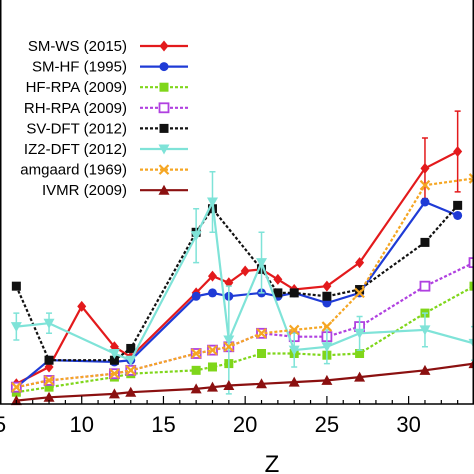 The image size is (474, 474). I want to click on legend-label: RH-RPA (2009), so click(75, 108).